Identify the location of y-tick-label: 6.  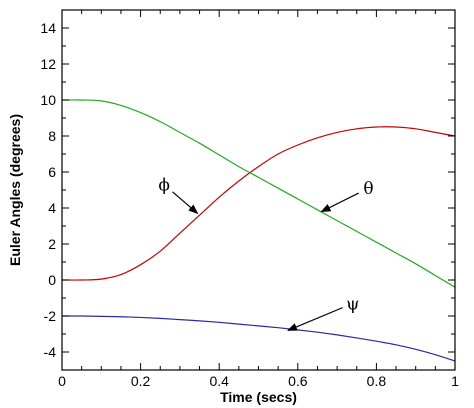
(52, 172).